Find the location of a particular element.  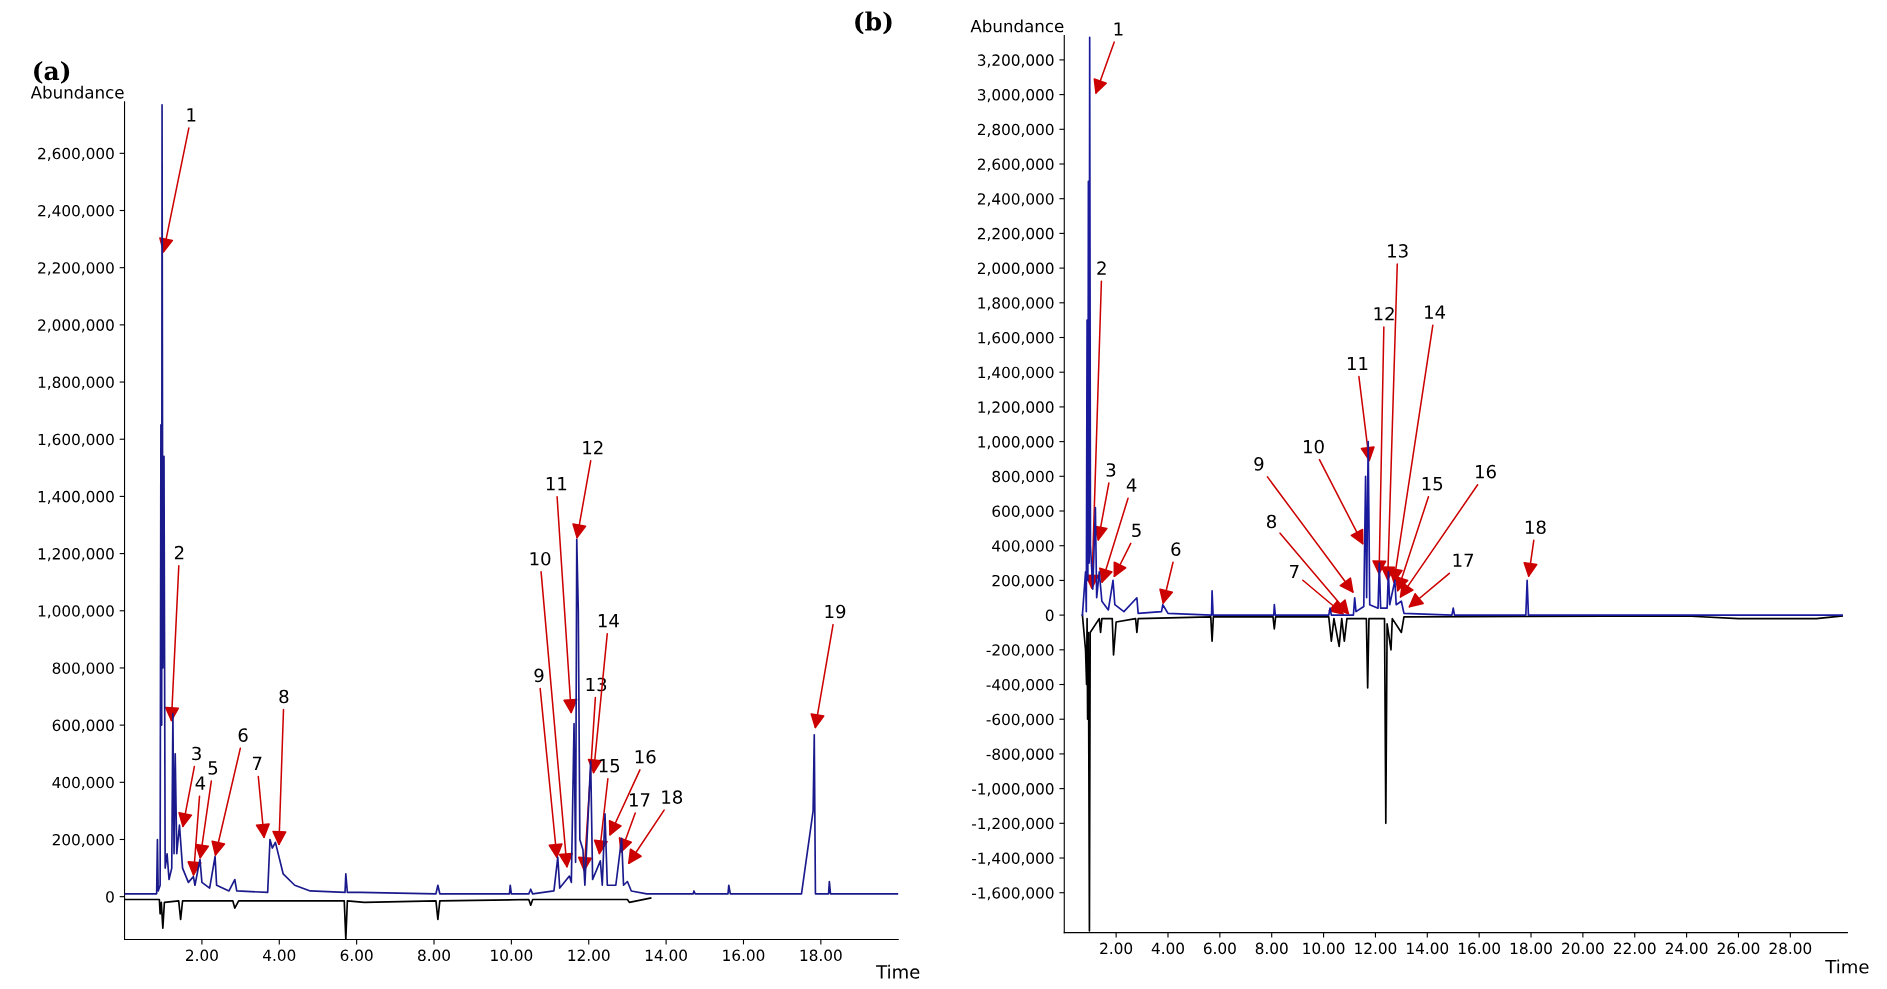

y-tick-label: -1,000,000 is located at coordinates (1013, 790).